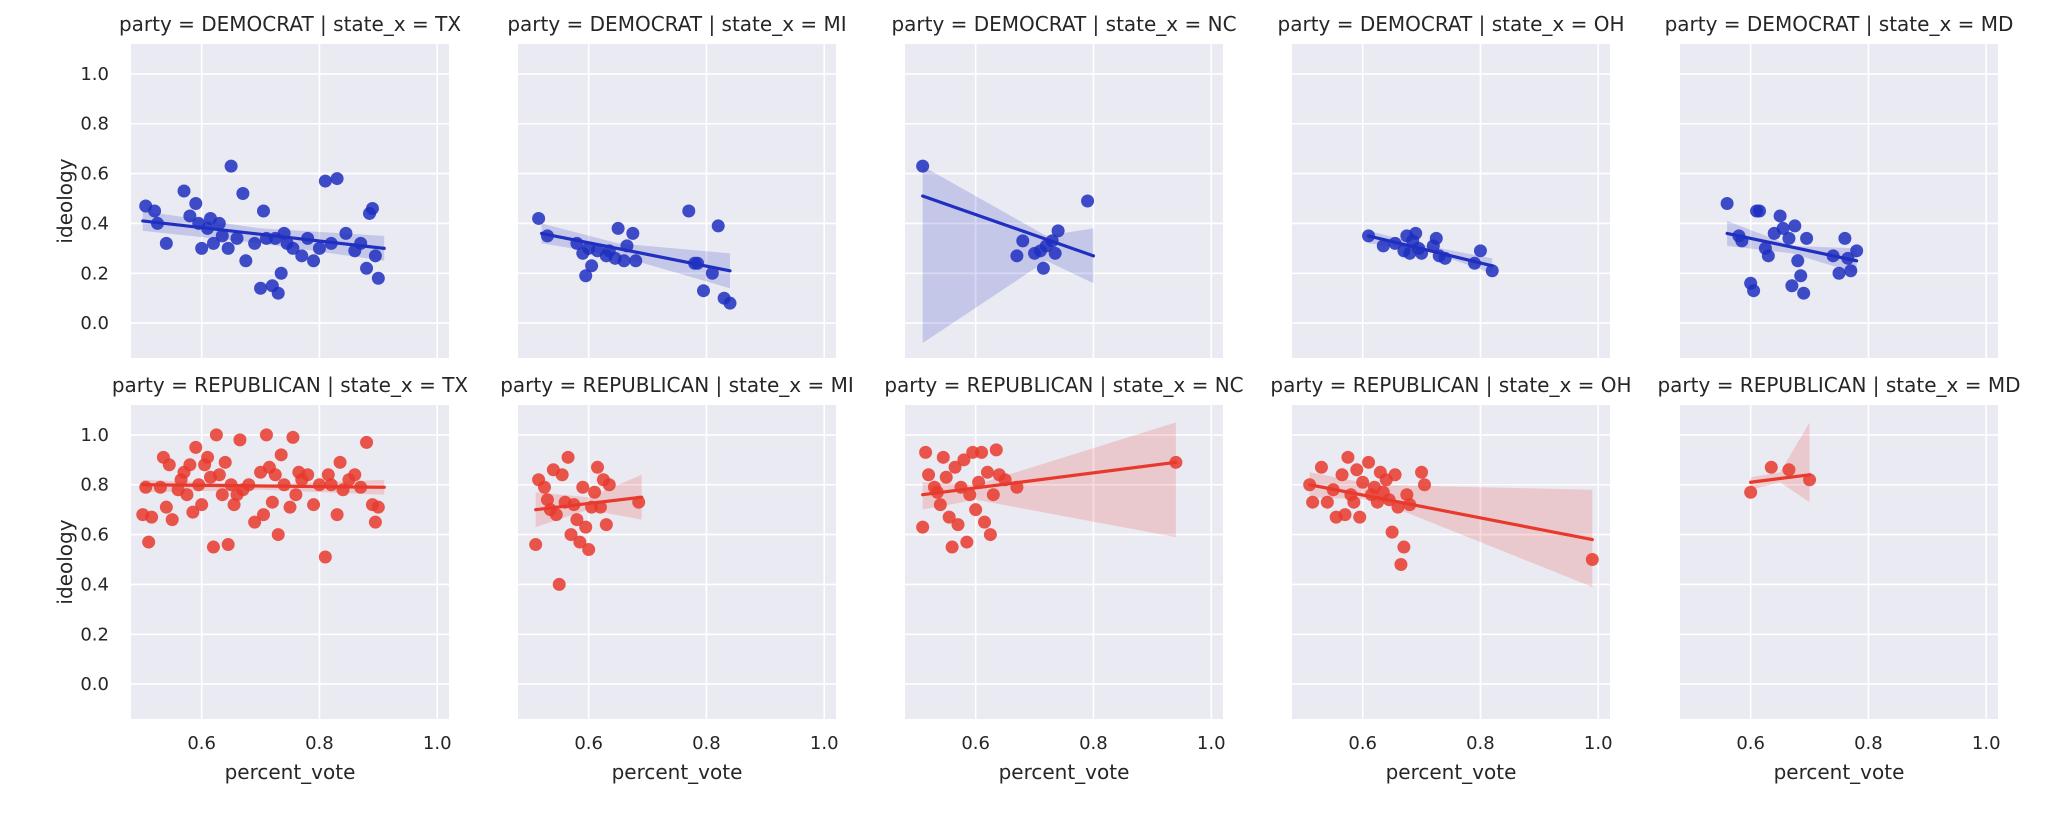 This screenshot has height=822, width=2062. What do you see at coordinates (1451, 185) in the screenshot?
I see `facet-panel-democrat-oh: party = DEMOCRAT | state_x = OH` at bounding box center [1451, 185].